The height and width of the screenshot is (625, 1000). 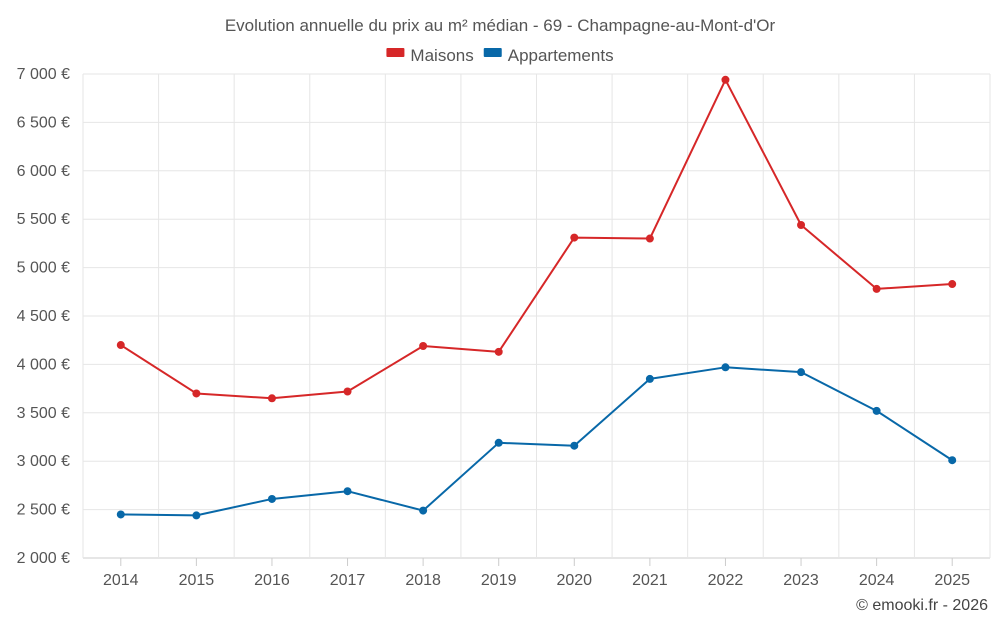 I want to click on x-tick-label: 2020, so click(x=574, y=580).